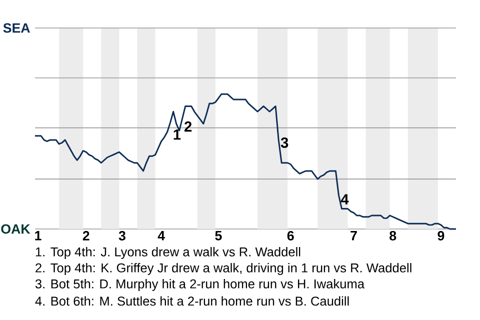  I want to click on x-tick-label: 7, so click(353, 235).